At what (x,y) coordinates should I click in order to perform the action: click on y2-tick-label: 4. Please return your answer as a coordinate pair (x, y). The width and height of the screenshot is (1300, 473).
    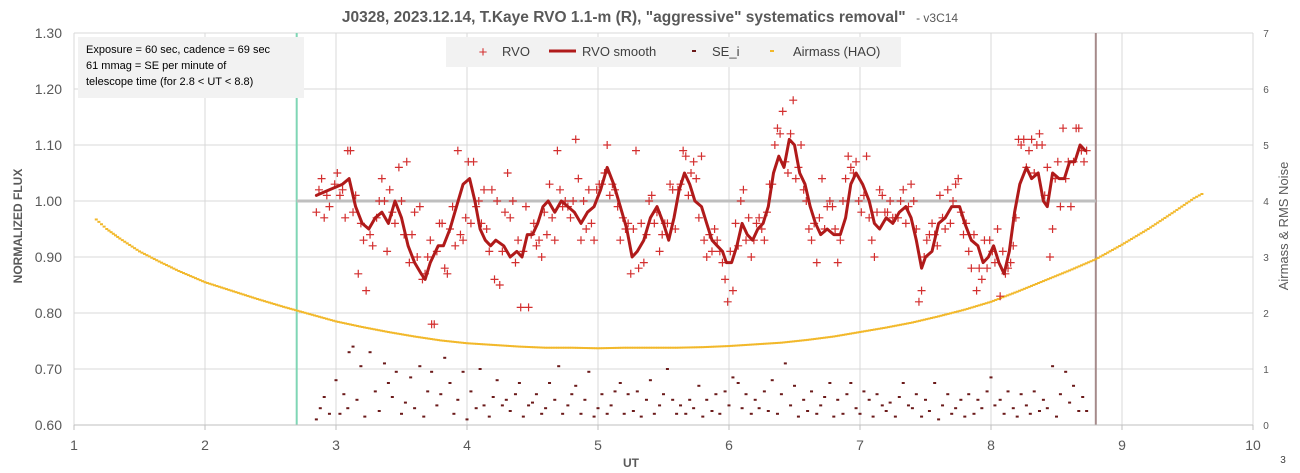
    Looking at the image, I should click on (1266, 202).